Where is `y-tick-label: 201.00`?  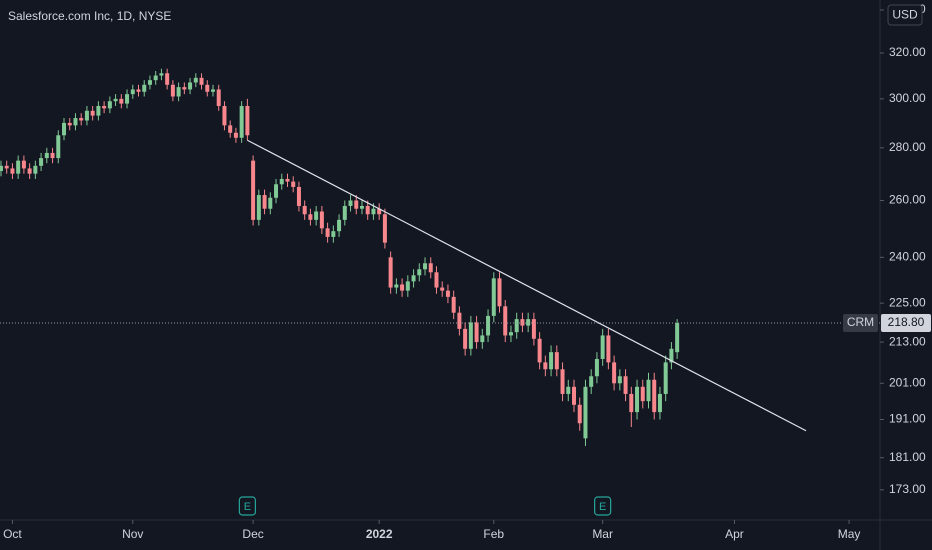 y-tick-label: 201.00 is located at coordinates (907, 382).